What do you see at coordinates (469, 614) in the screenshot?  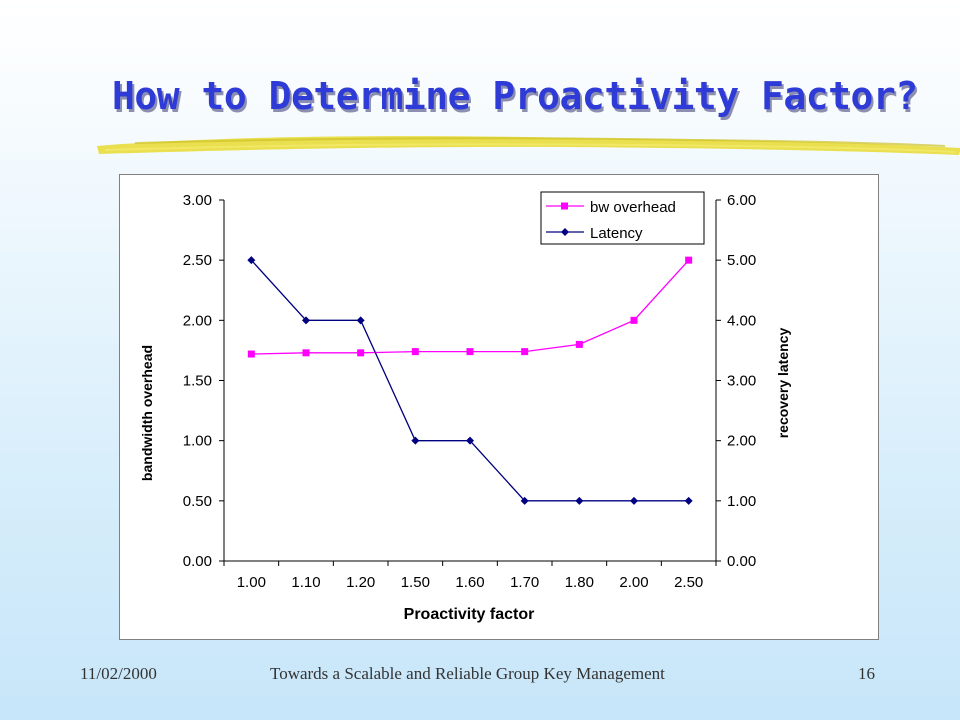 I see `x-axis-title: Proactivity factor` at bounding box center [469, 614].